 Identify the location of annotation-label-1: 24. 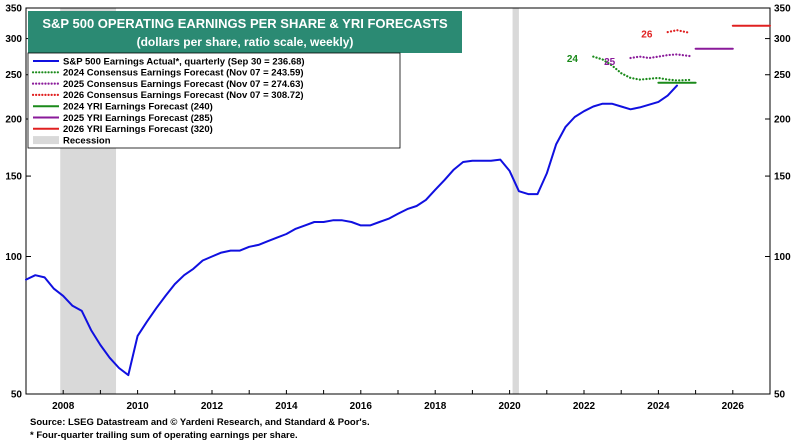
(573, 59).